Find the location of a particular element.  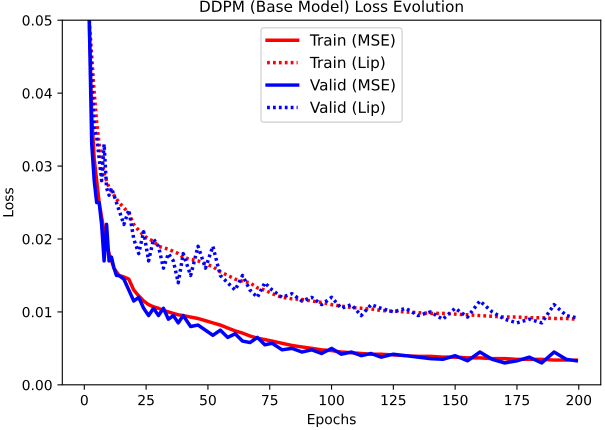

y-tick-label: 0.00 is located at coordinates (37, 385).